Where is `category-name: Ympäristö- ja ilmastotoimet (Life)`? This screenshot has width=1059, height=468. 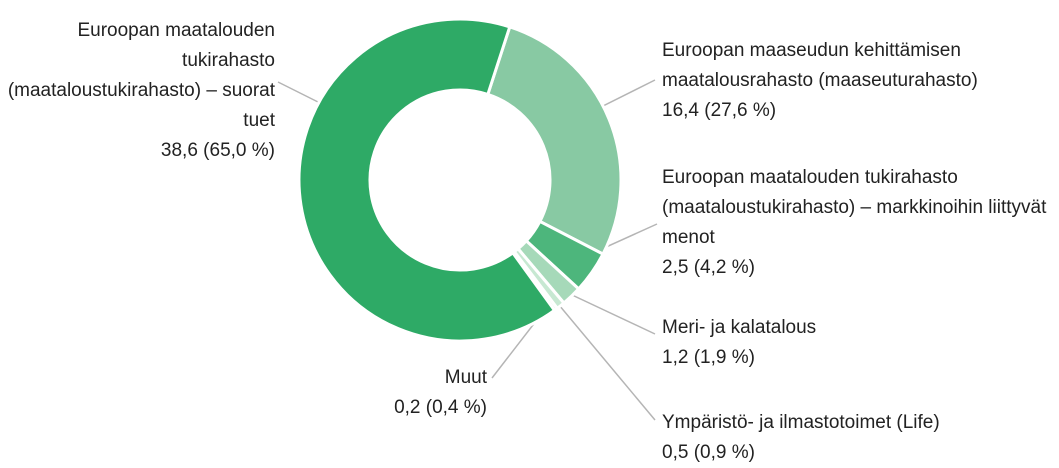
category-name: Ympäristö- ja ilmastotoimet (Life) is located at coordinates (801, 422).